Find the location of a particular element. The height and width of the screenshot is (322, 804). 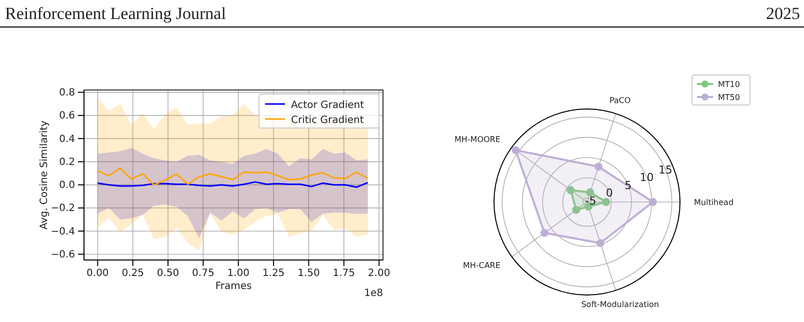

y-tick-label: 10 is located at coordinates (647, 177).